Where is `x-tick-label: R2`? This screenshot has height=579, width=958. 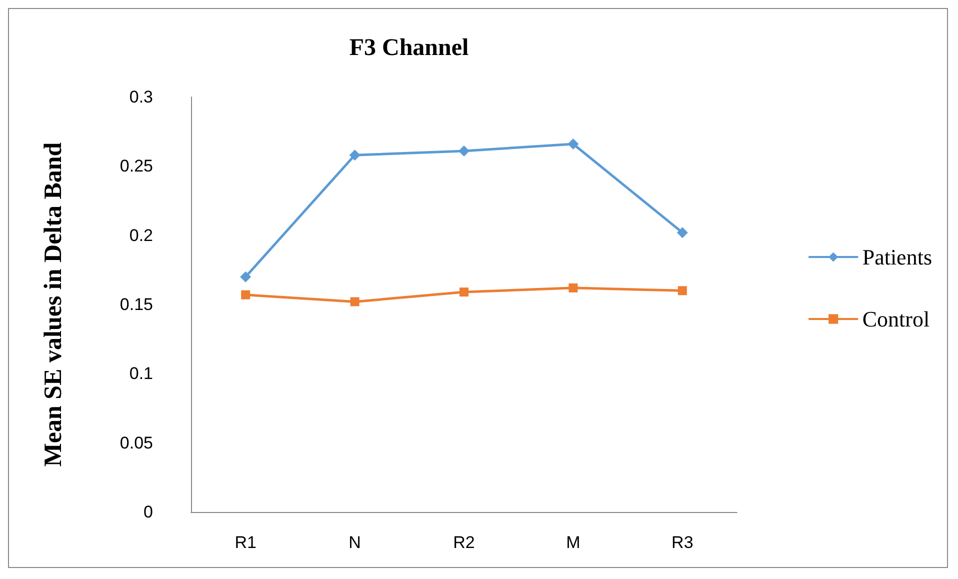 x-tick-label: R2 is located at coordinates (464, 542).